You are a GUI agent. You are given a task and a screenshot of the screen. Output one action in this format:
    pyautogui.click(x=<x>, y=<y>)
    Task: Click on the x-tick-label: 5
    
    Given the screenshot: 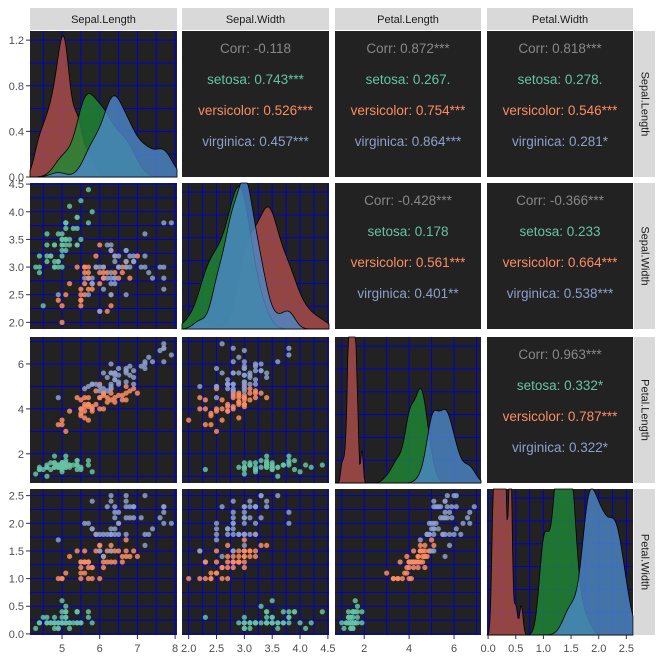 What is the action you would take?
    pyautogui.click(x=62, y=649)
    